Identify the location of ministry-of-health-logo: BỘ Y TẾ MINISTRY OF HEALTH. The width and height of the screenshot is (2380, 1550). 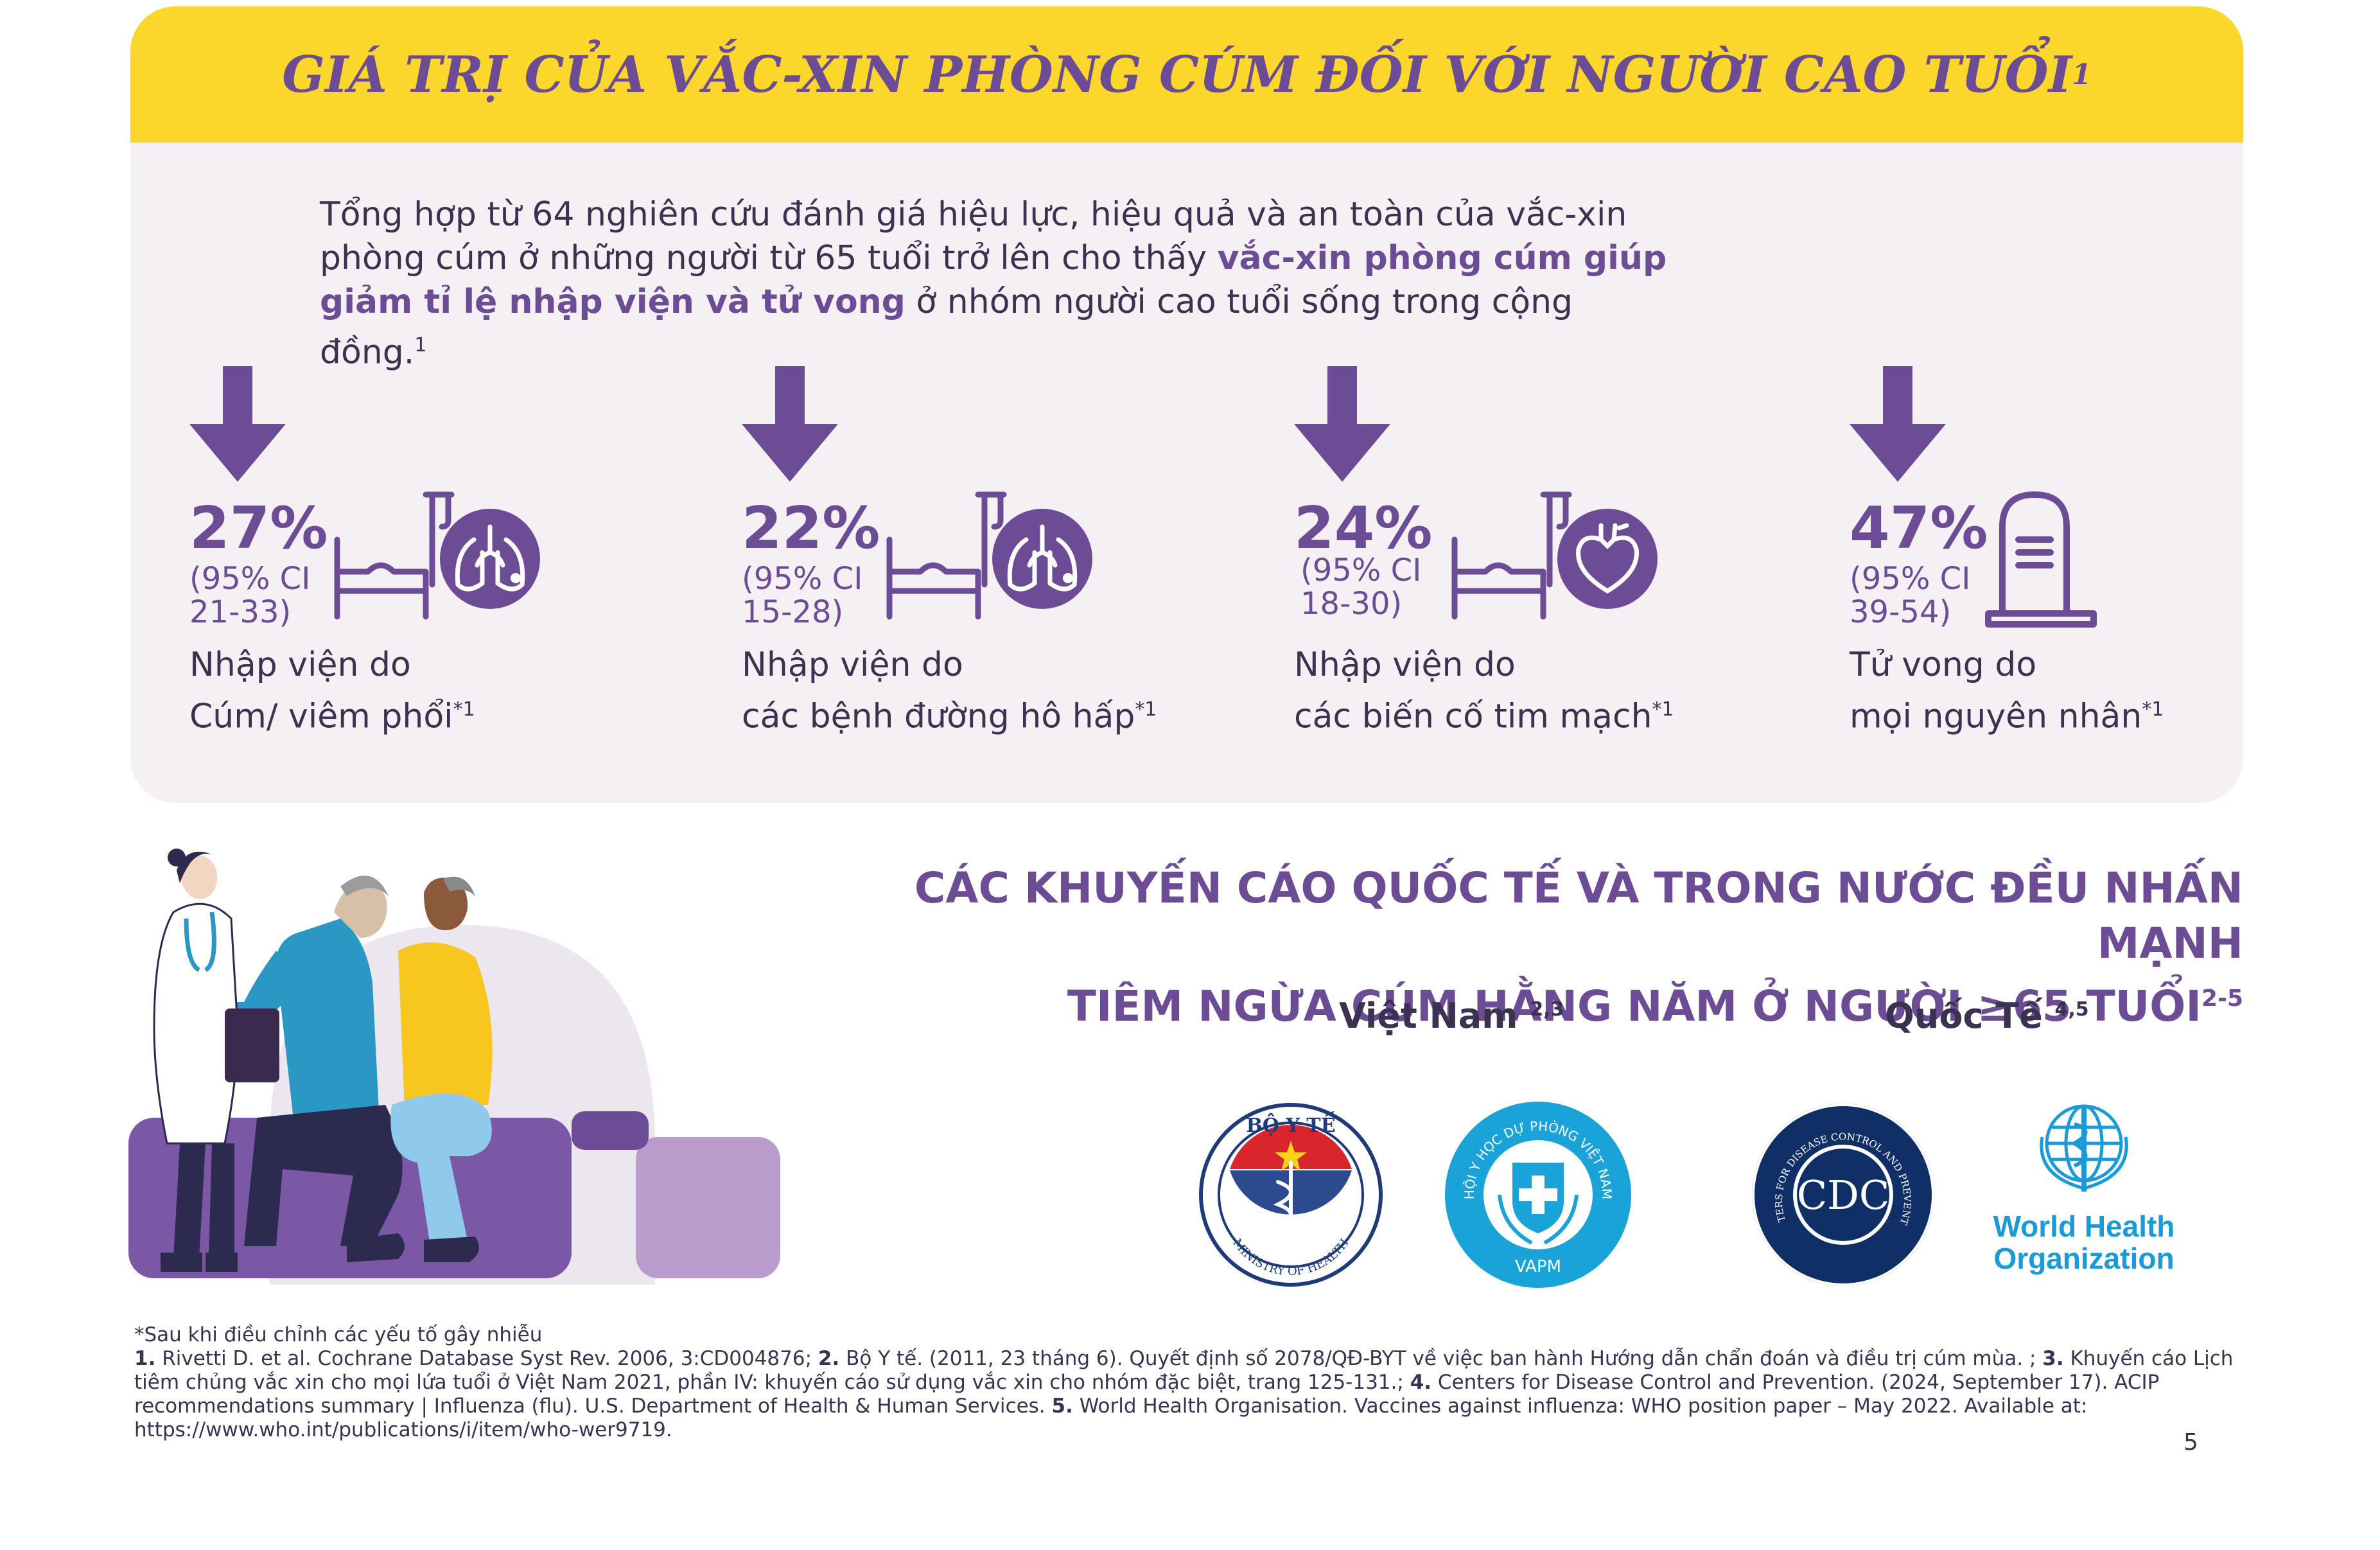
(1291, 1195).